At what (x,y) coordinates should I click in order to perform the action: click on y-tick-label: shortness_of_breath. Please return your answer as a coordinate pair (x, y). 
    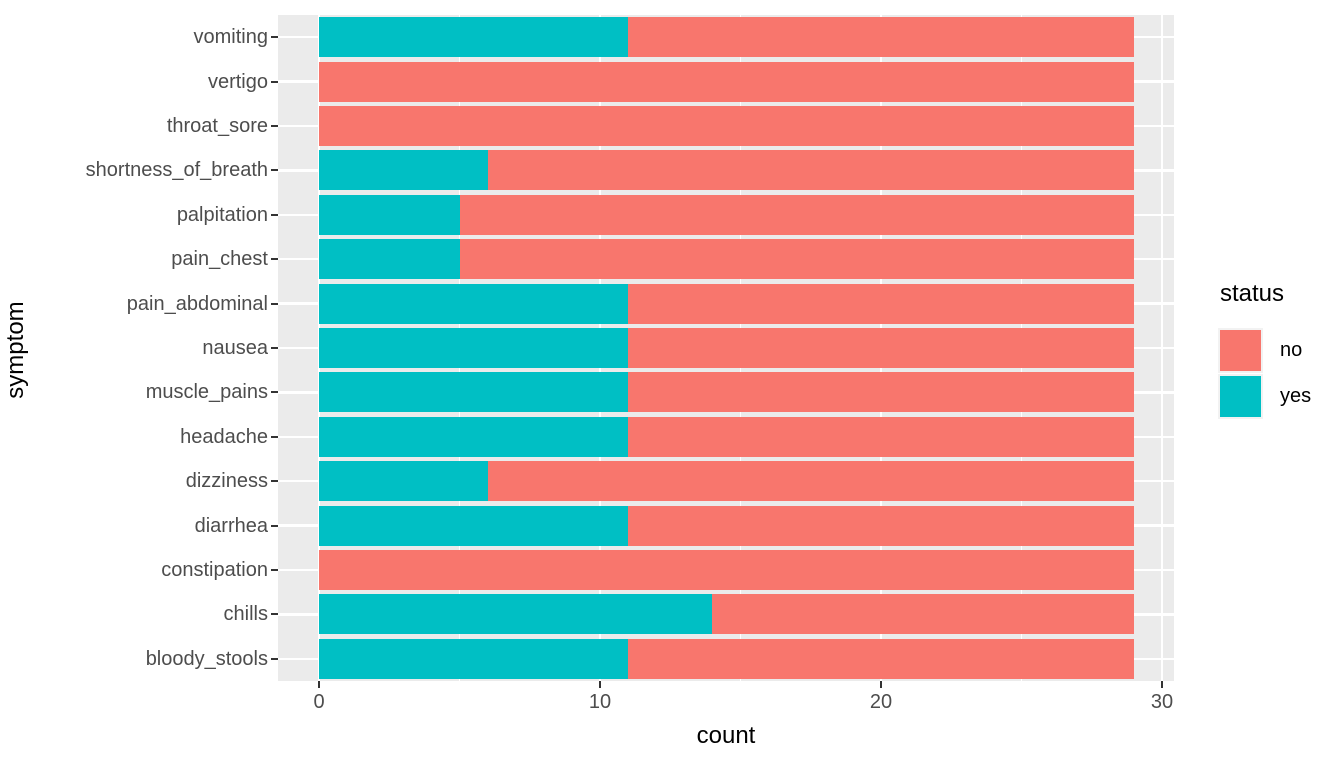
    Looking at the image, I should click on (176, 170).